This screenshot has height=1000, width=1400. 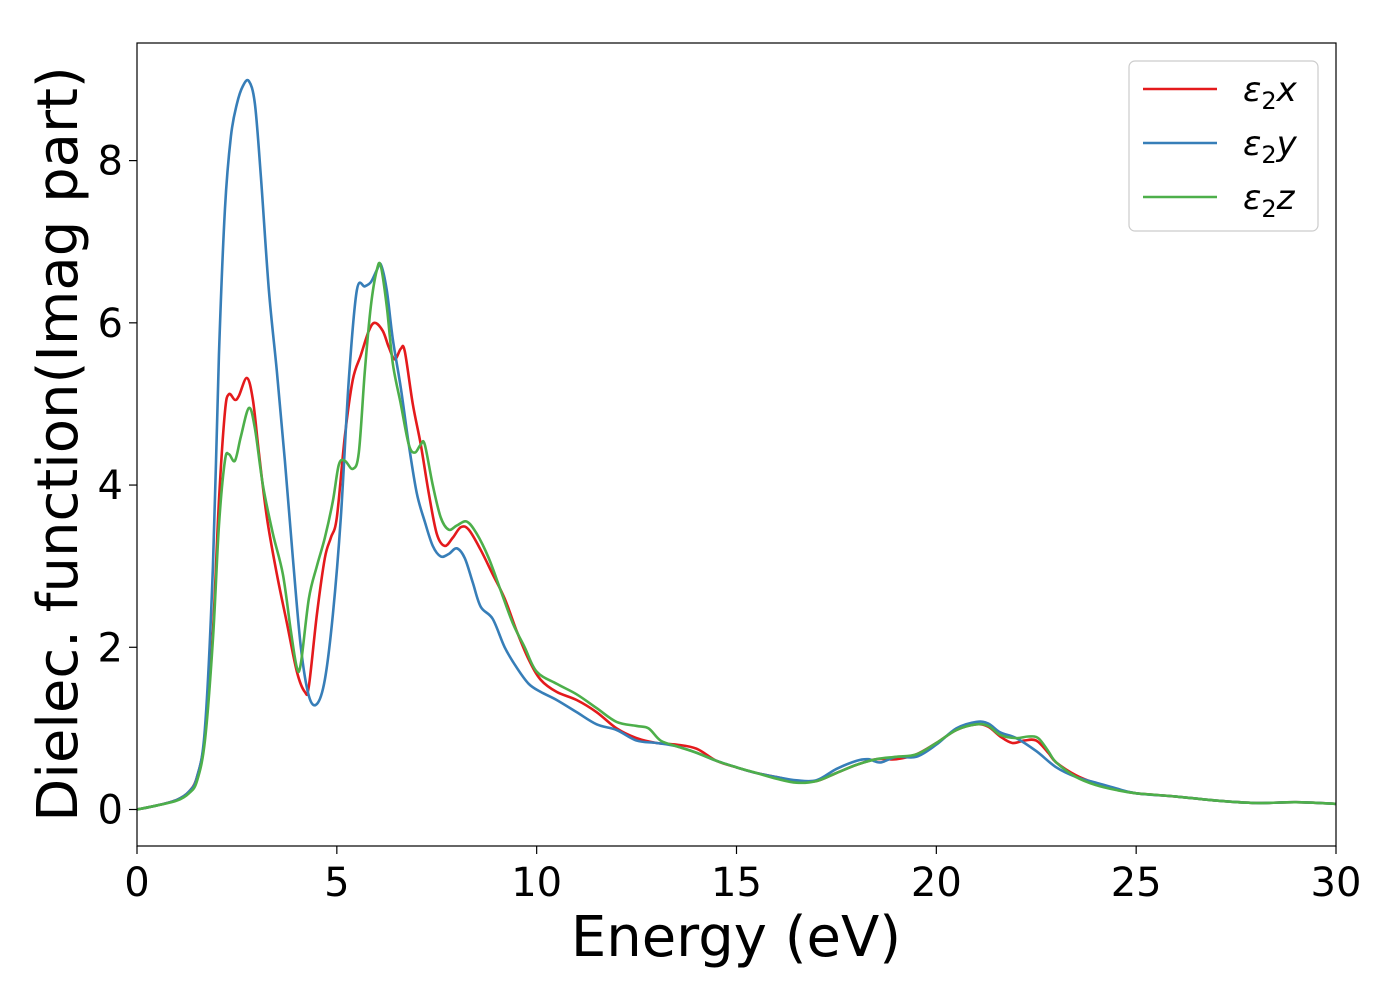 What do you see at coordinates (110, 811) in the screenshot?
I see `y-tick-label: 0` at bounding box center [110, 811].